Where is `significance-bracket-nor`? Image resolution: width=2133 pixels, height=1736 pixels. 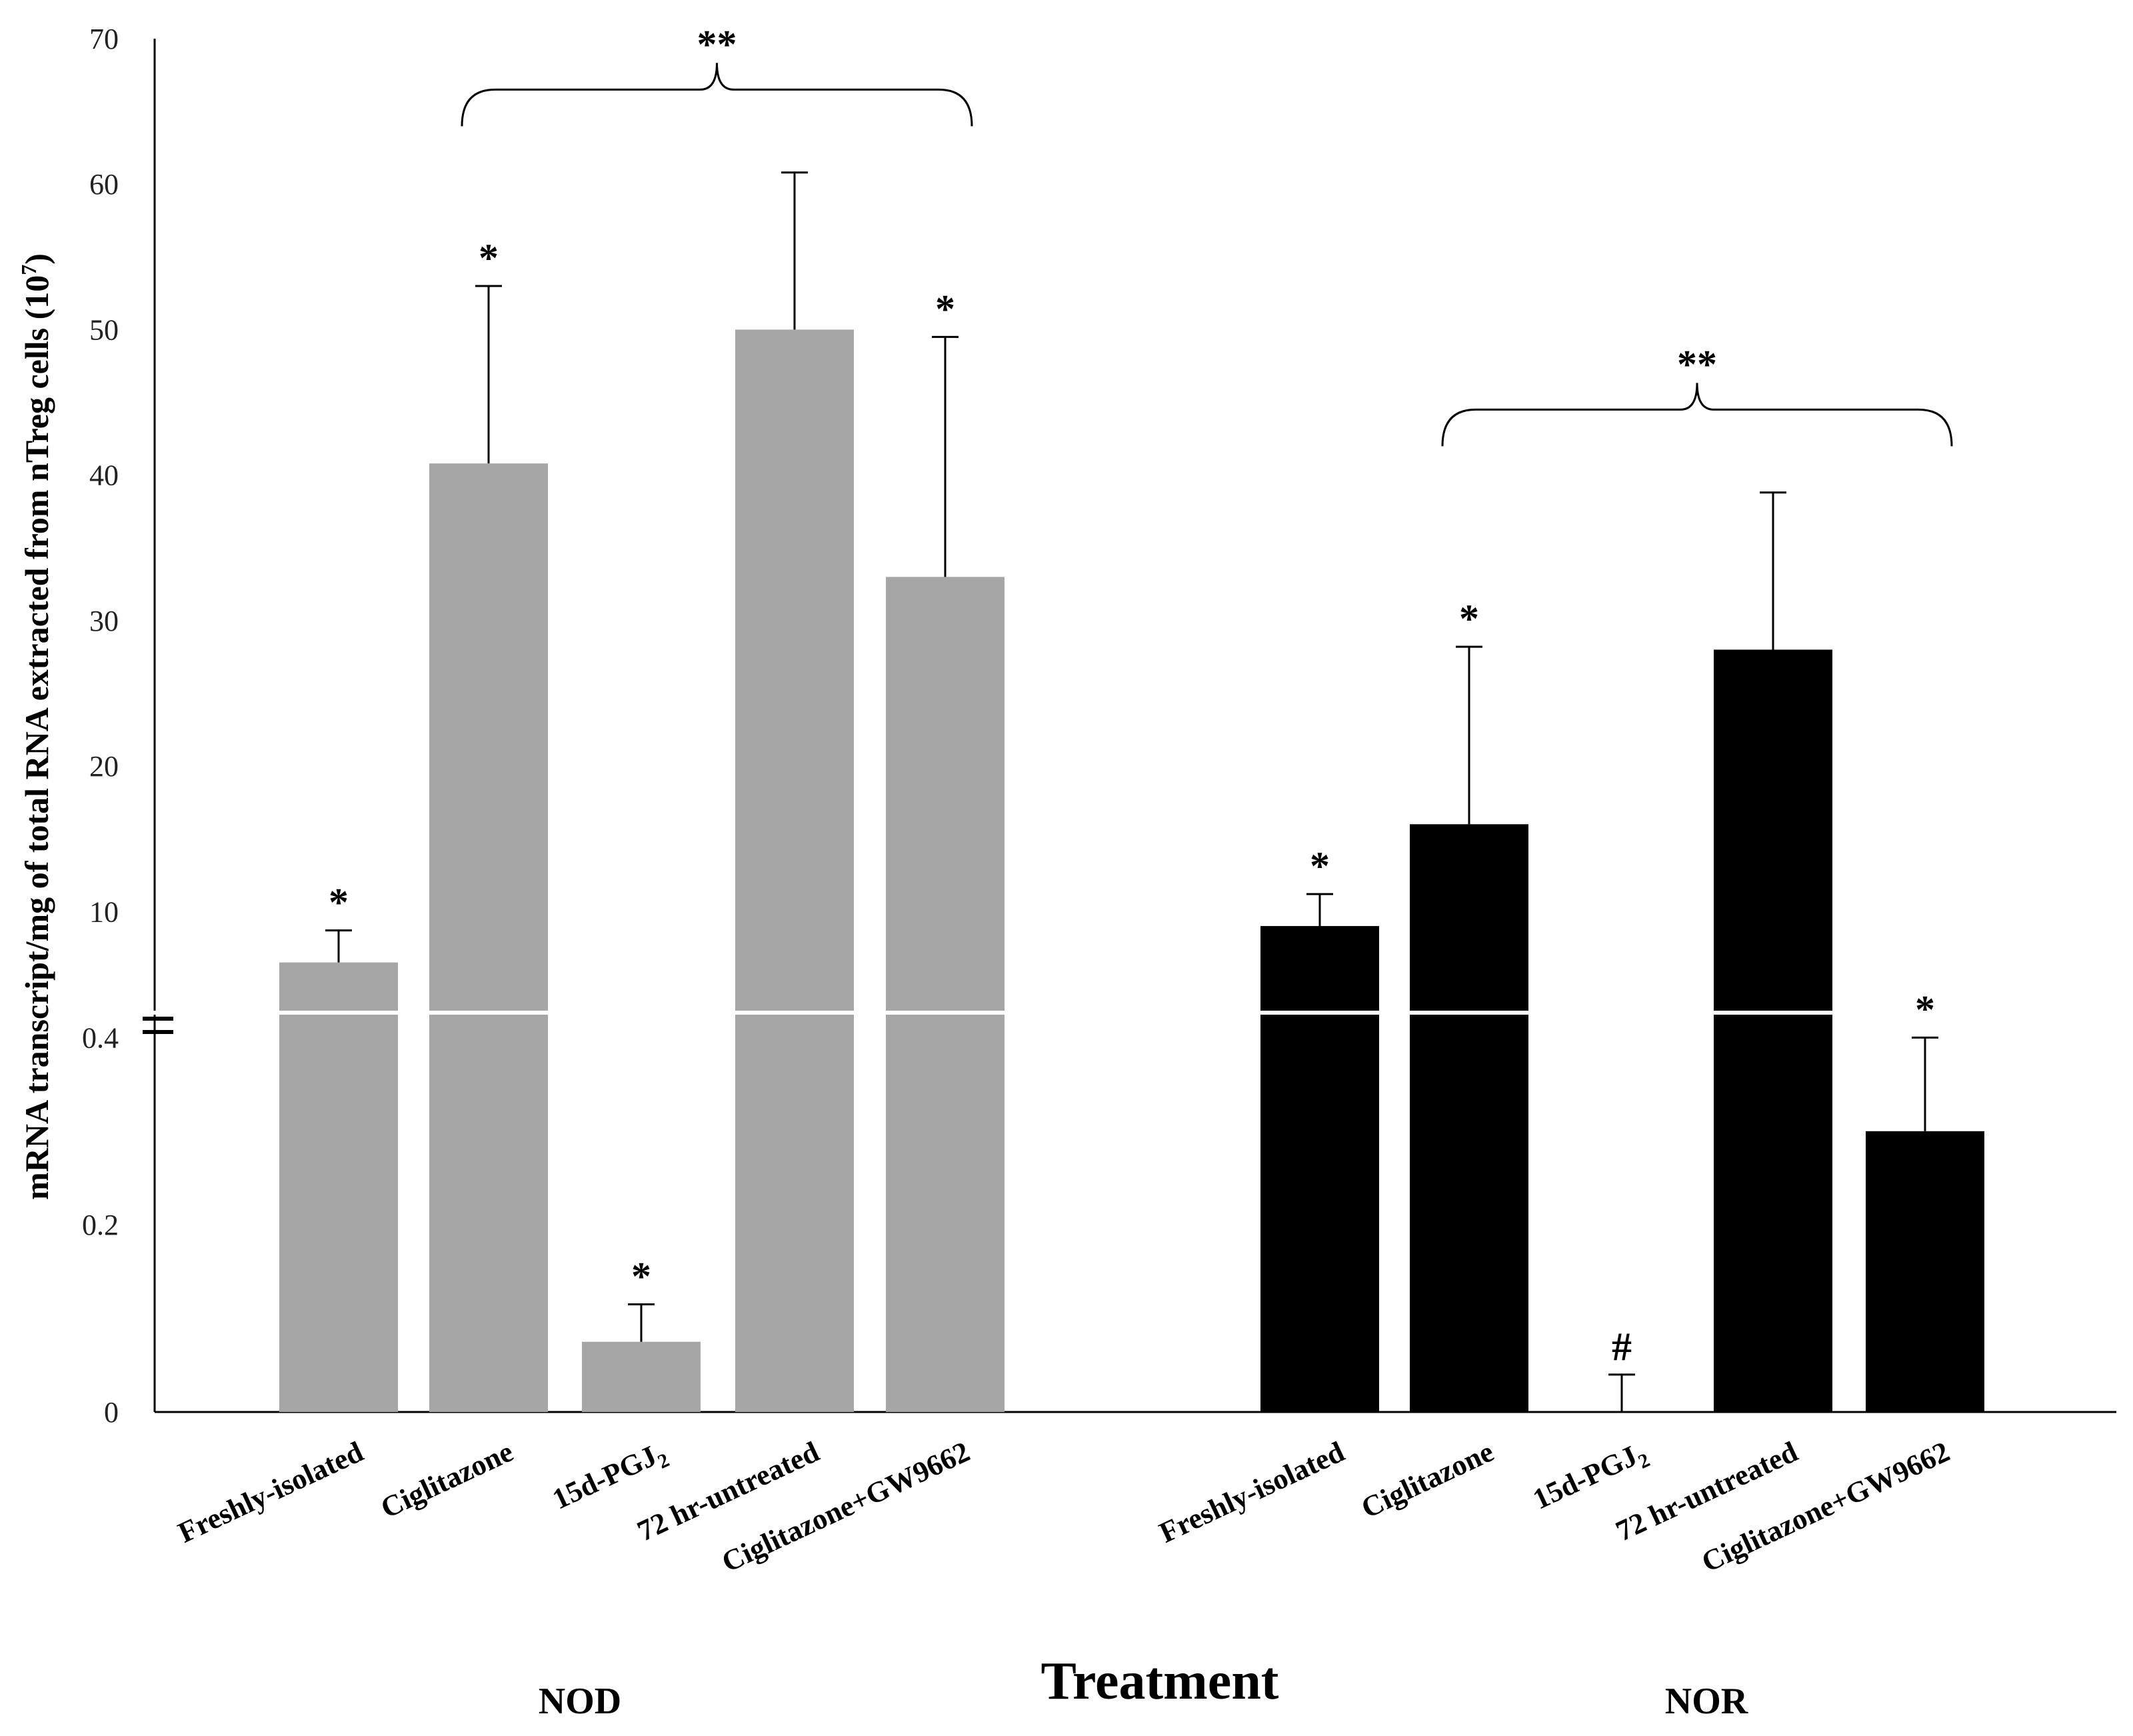 significance-bracket-nor is located at coordinates (1697, 415).